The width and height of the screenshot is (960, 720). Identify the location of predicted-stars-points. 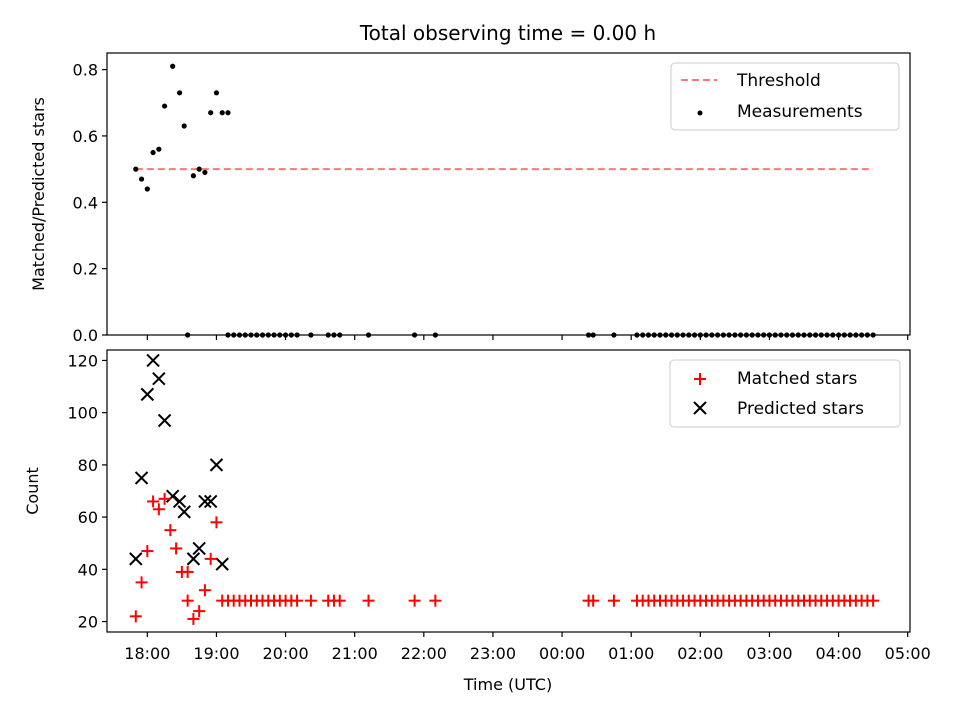
(179, 462).